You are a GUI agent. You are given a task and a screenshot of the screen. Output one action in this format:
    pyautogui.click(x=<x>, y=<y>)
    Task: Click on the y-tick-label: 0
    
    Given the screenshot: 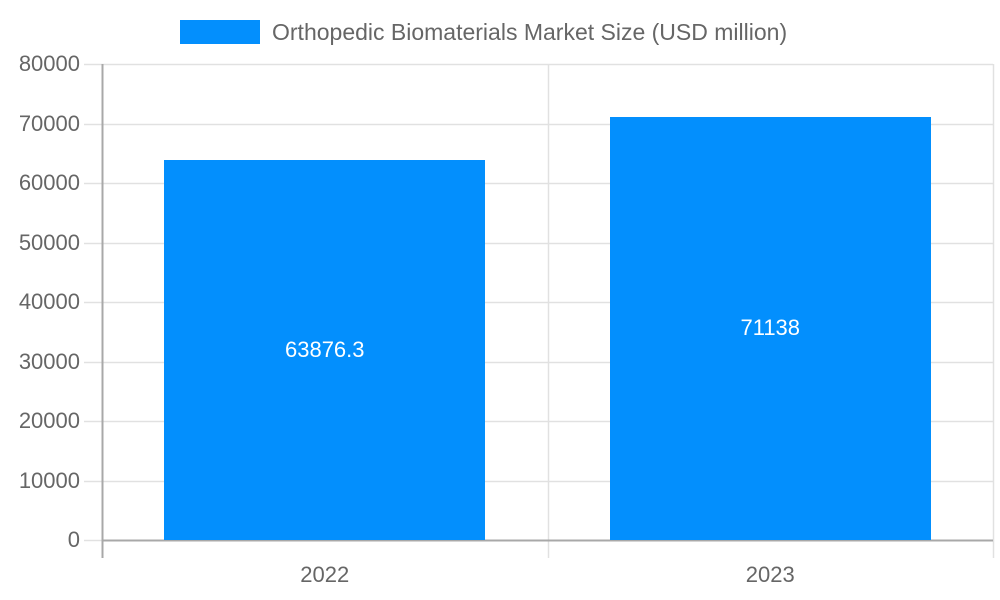 What is the action you would take?
    pyautogui.click(x=73, y=539)
    